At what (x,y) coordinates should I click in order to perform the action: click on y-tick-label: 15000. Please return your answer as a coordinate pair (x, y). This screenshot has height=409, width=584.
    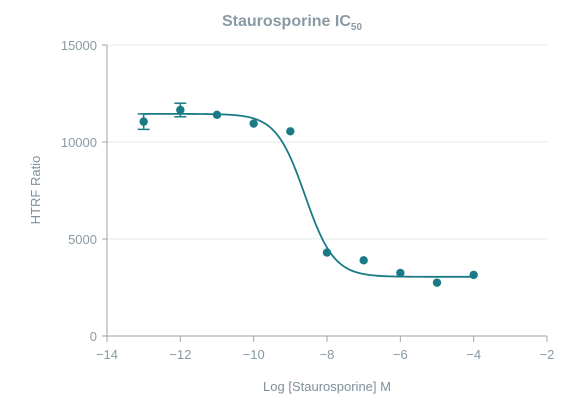
    Looking at the image, I should click on (79, 45).